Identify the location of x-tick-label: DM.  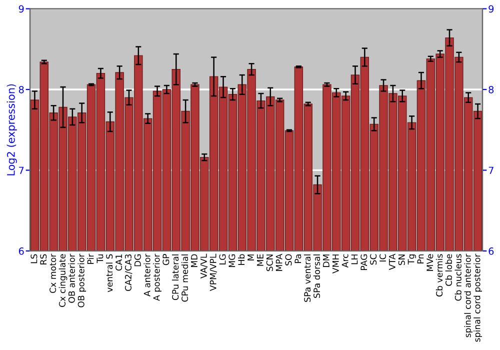
(326, 260).